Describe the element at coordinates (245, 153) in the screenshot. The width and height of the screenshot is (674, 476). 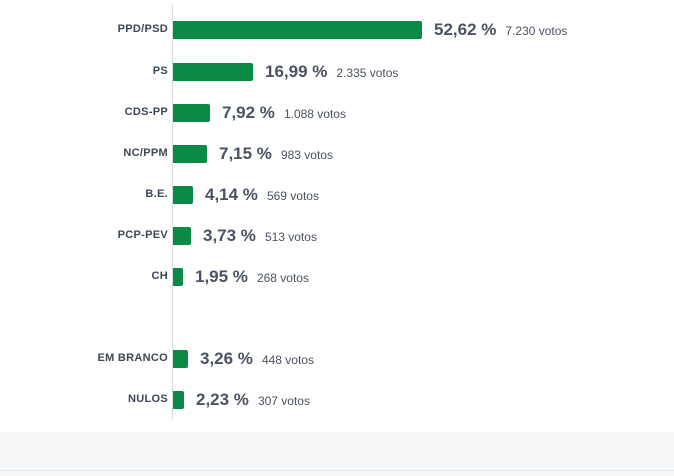
I see `percentage-label: 7,15 %` at that location.